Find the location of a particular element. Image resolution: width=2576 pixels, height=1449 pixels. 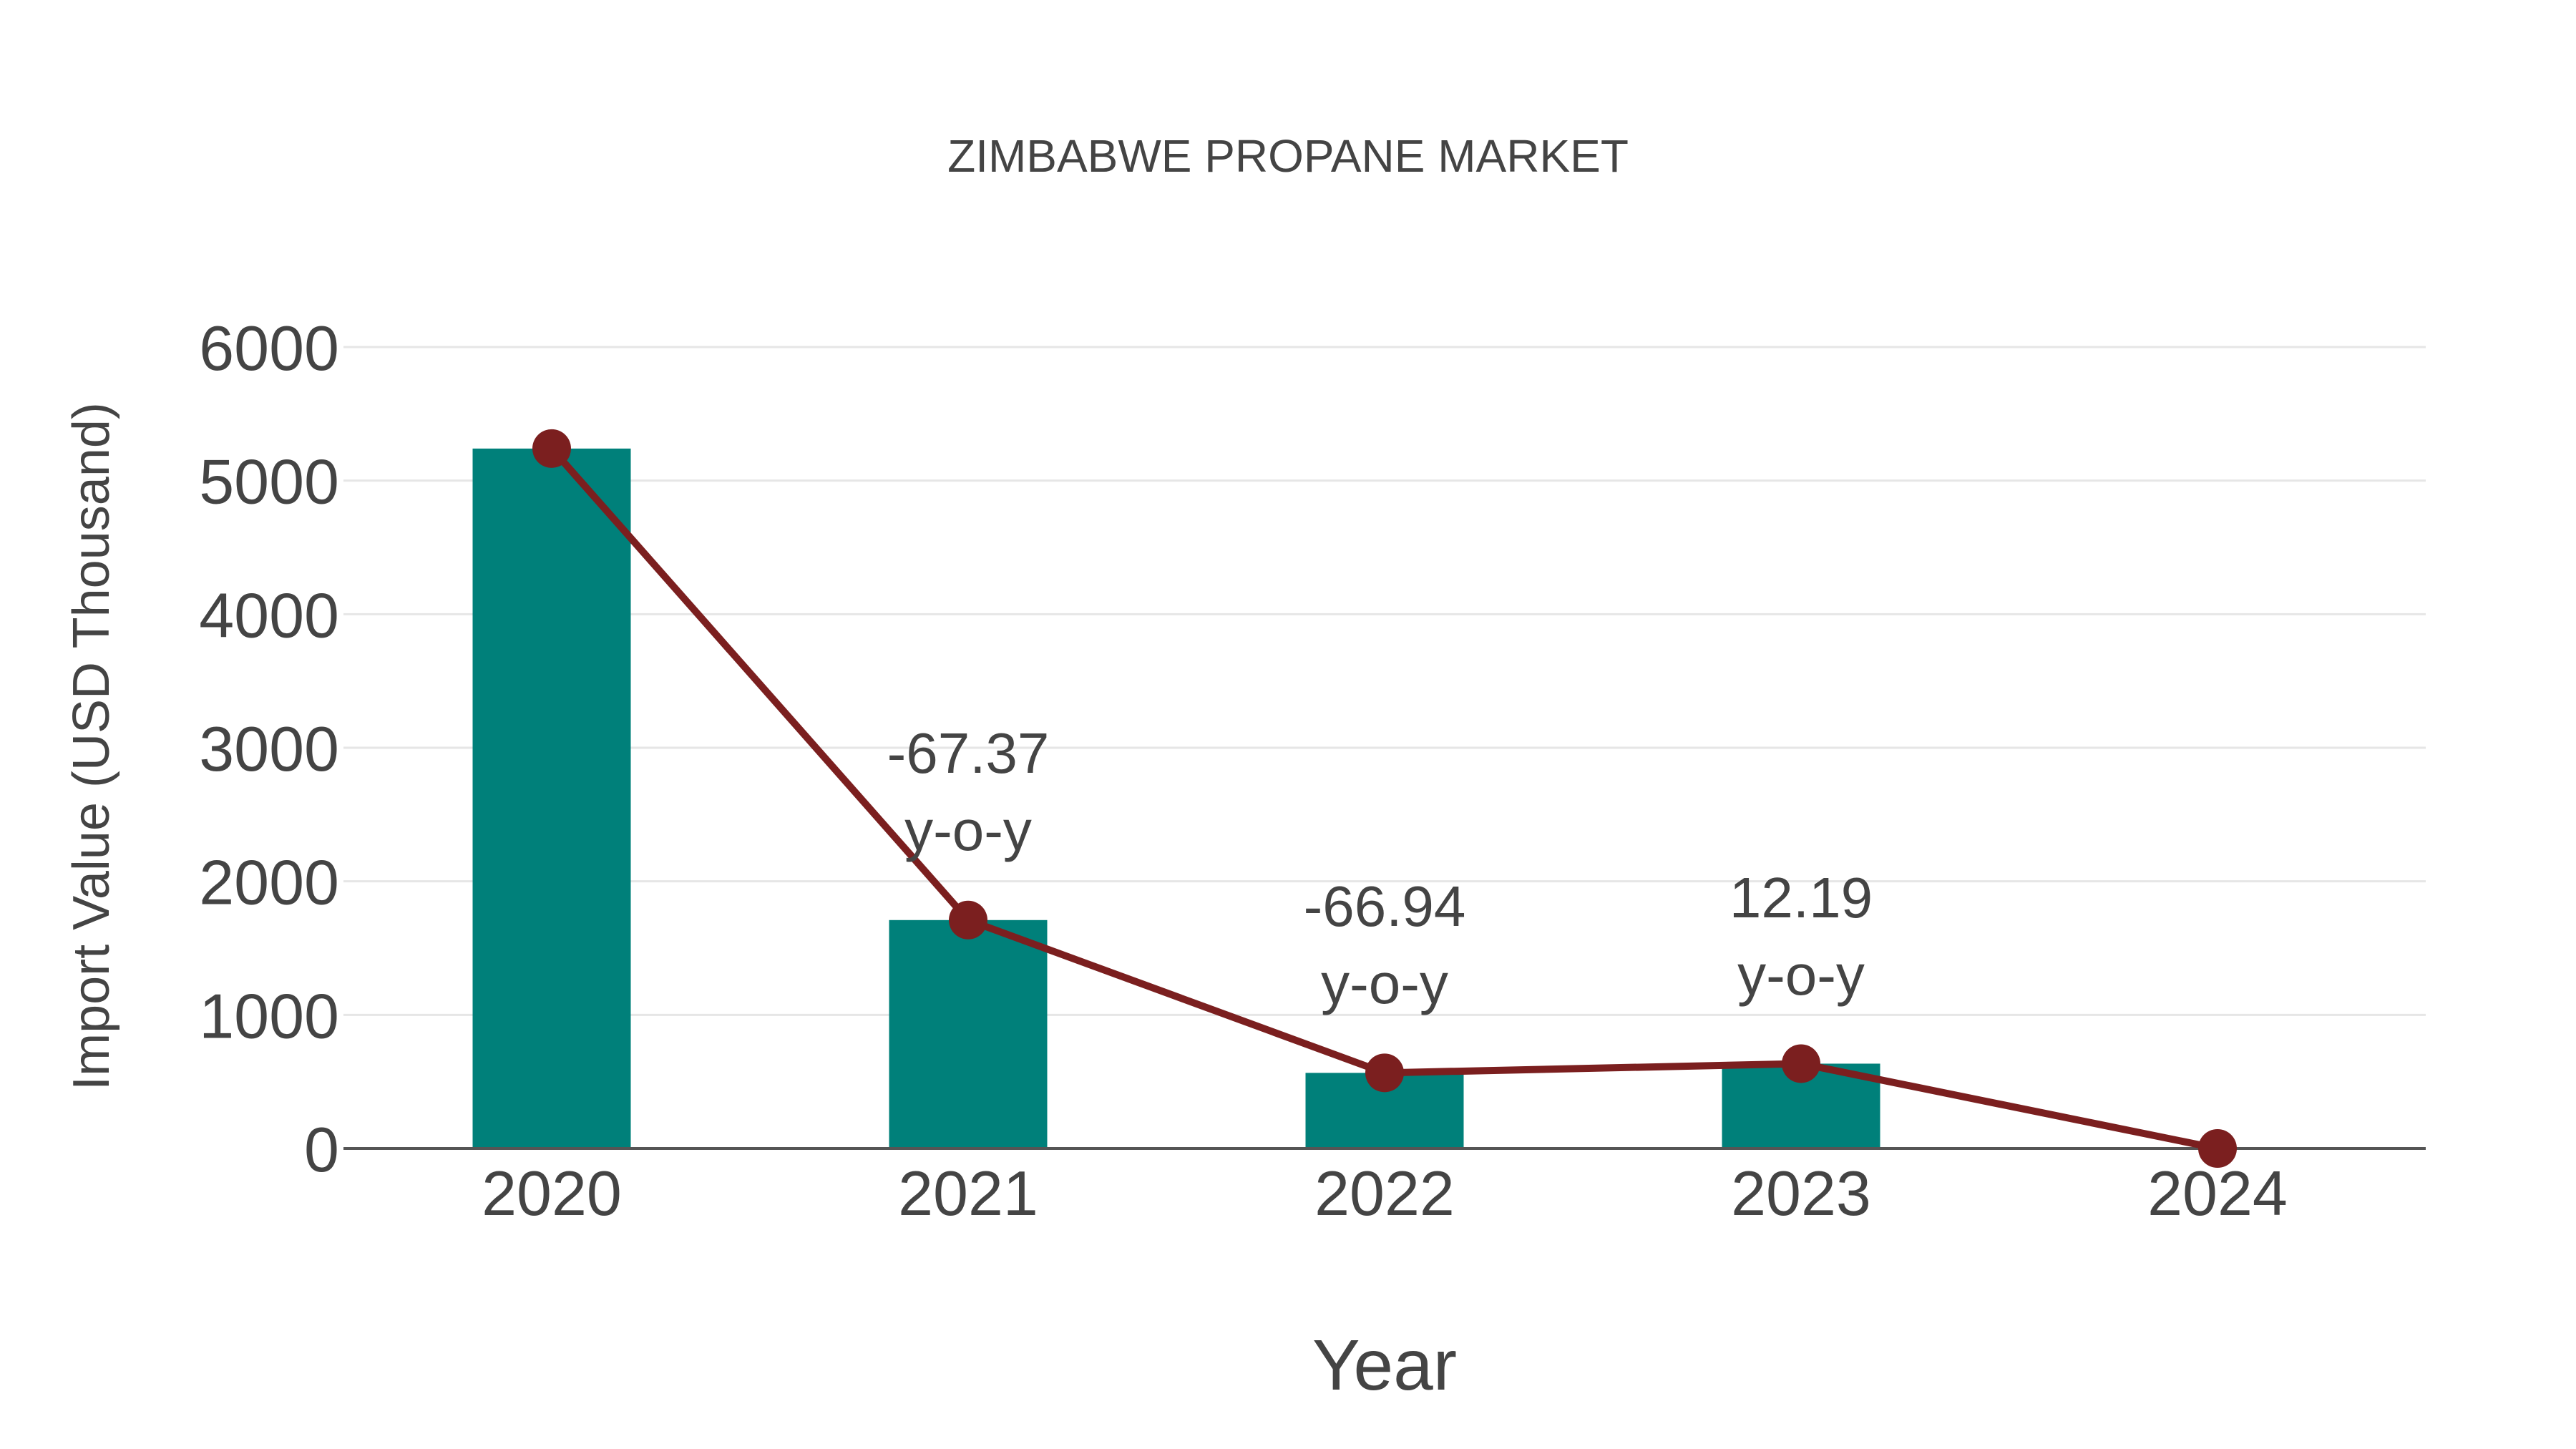

y-tick-label: 4000 is located at coordinates (269, 615).